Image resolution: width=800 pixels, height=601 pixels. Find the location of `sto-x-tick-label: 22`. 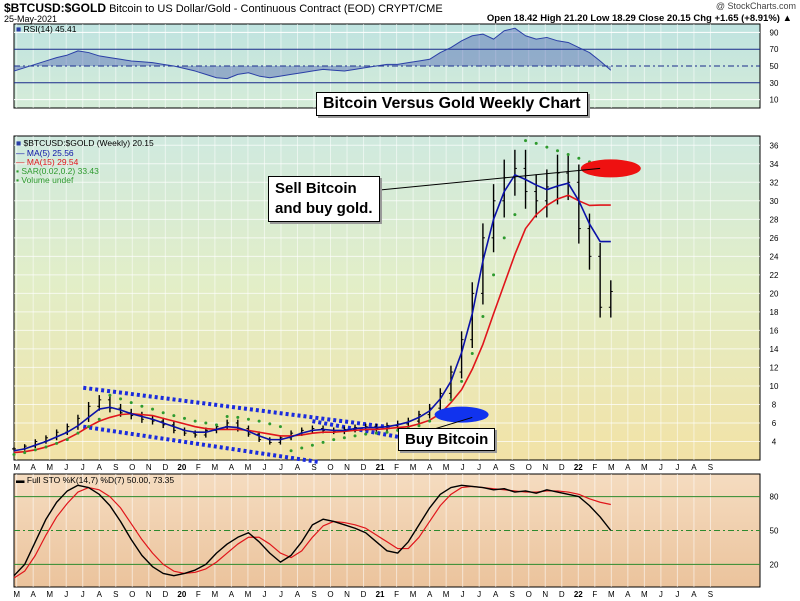

sto-x-tick-label: 22 is located at coordinates (578, 594).